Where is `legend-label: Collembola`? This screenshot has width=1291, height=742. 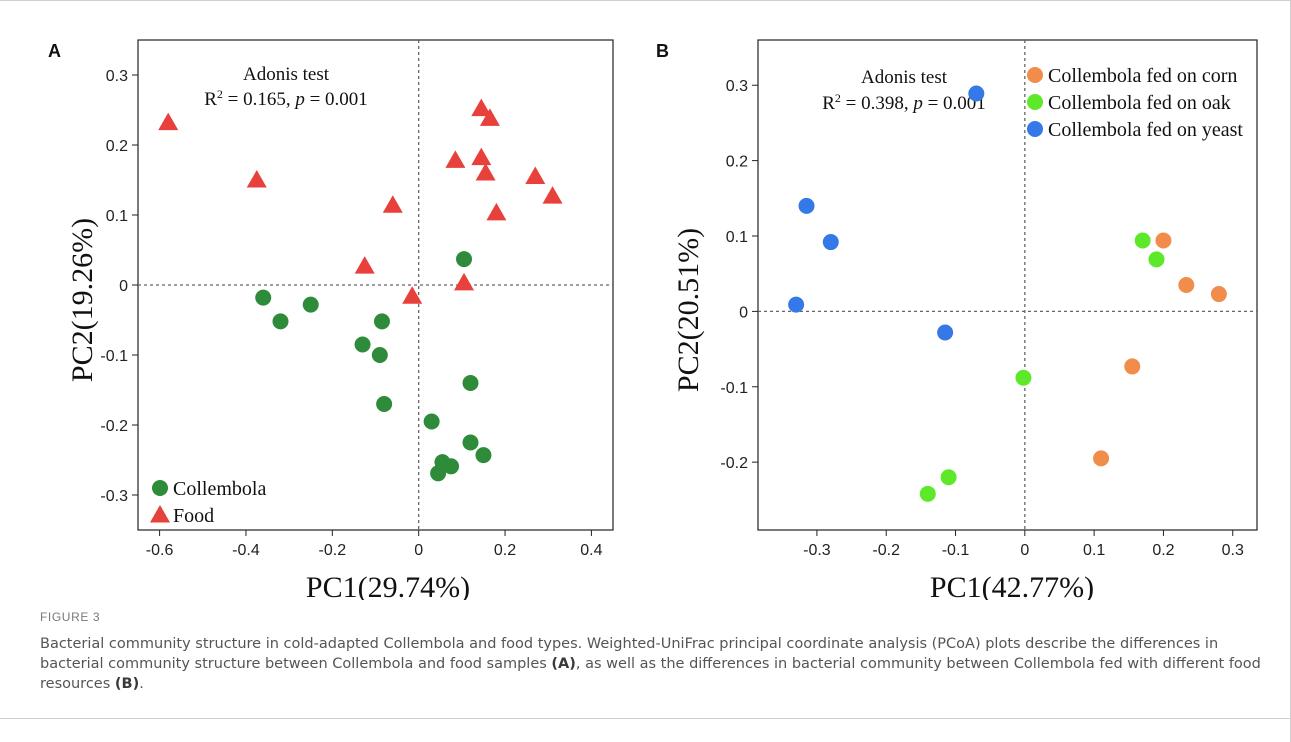
legend-label: Collembola is located at coordinates (219, 489).